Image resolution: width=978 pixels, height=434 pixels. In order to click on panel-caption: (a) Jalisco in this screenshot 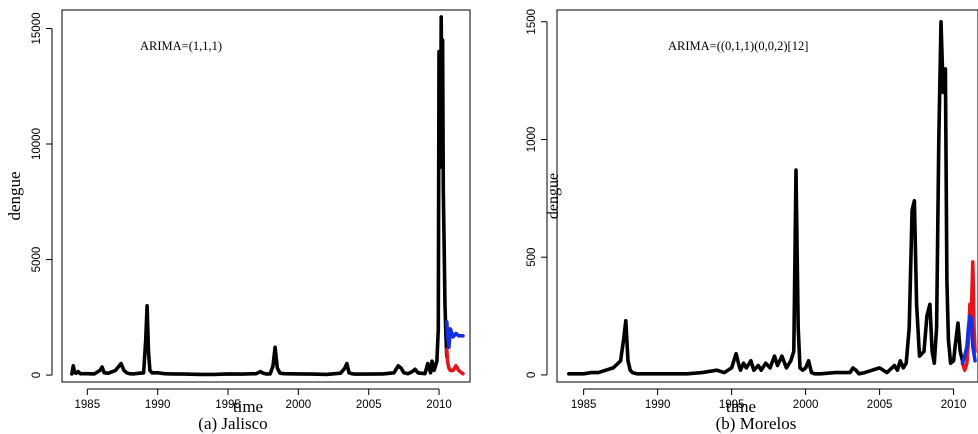, I will do `click(232, 423)`.